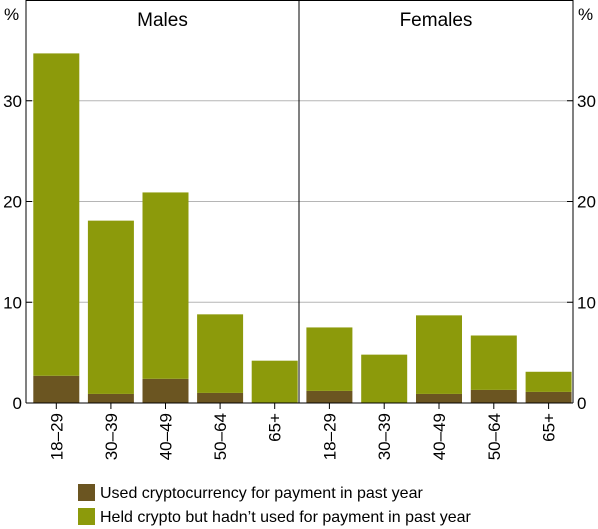 The image size is (598, 529). What do you see at coordinates (586, 202) in the screenshot?
I see `y-tick-label-right: 20` at bounding box center [586, 202].